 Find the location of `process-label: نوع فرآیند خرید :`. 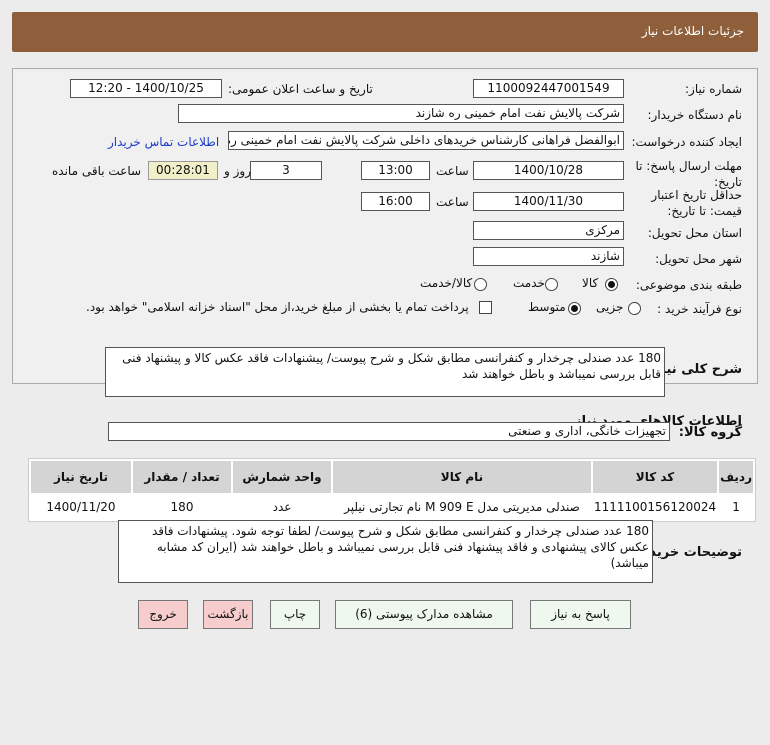

process-label: نوع فرآیند خرید : is located at coordinates (699, 309).